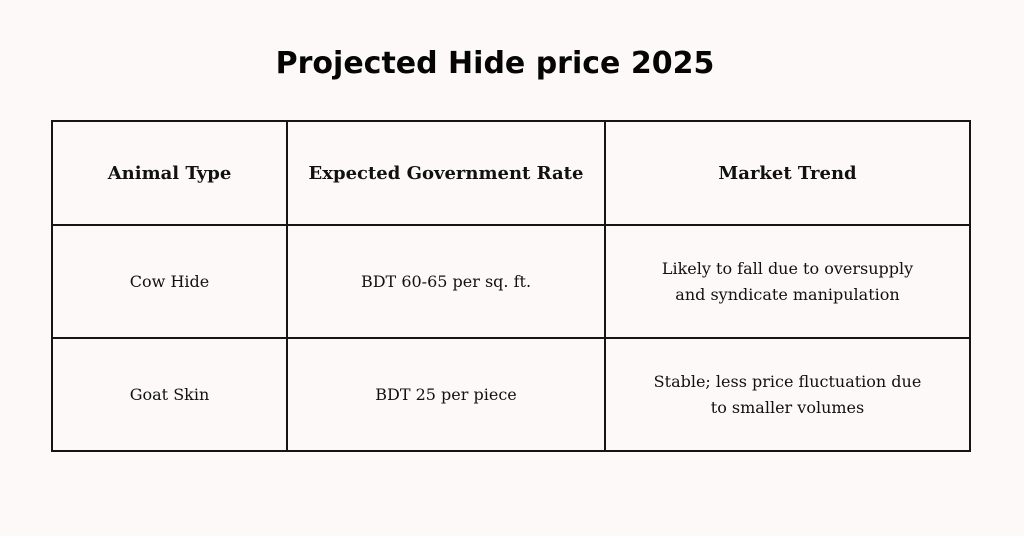 The width and height of the screenshot is (1024, 536). What do you see at coordinates (787, 381) in the screenshot?
I see `cell-trend-line: Stable; less price fluctuation due` at bounding box center [787, 381].